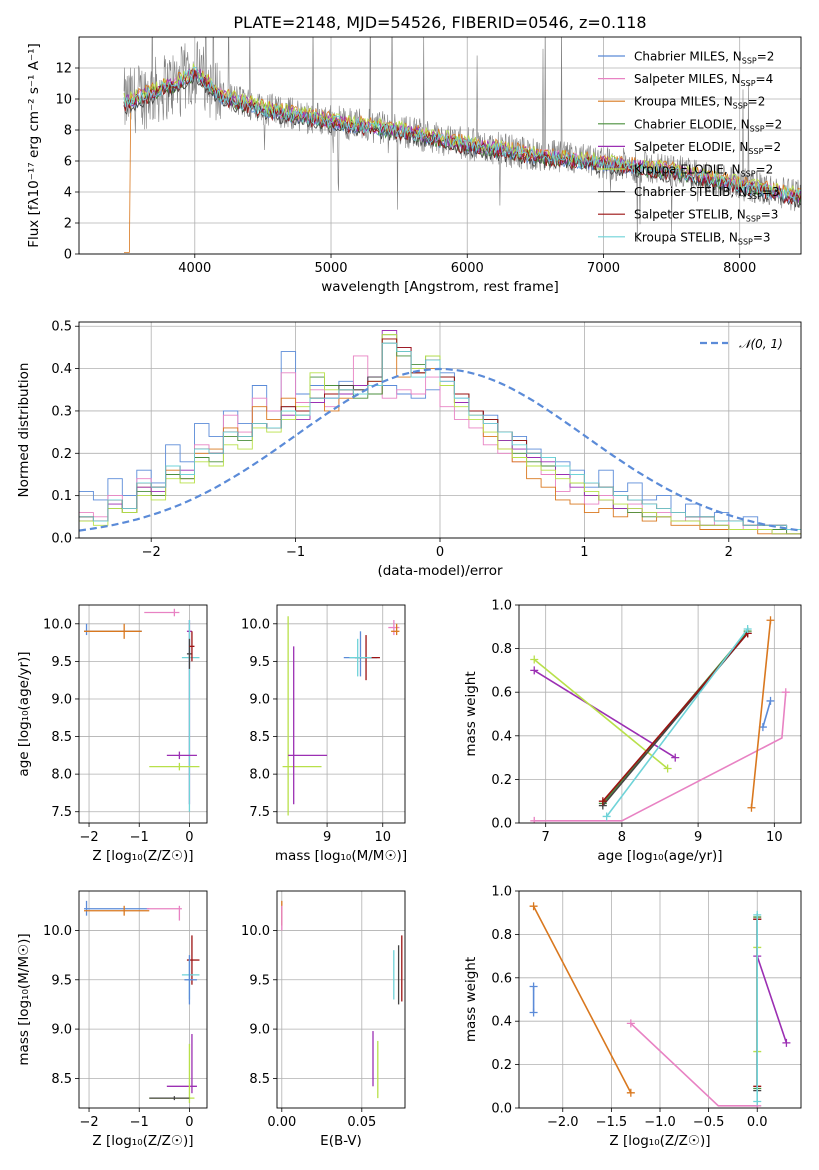  Describe the element at coordinates (68, 224) in the screenshot. I see `y-tick-label: 2` at that location.